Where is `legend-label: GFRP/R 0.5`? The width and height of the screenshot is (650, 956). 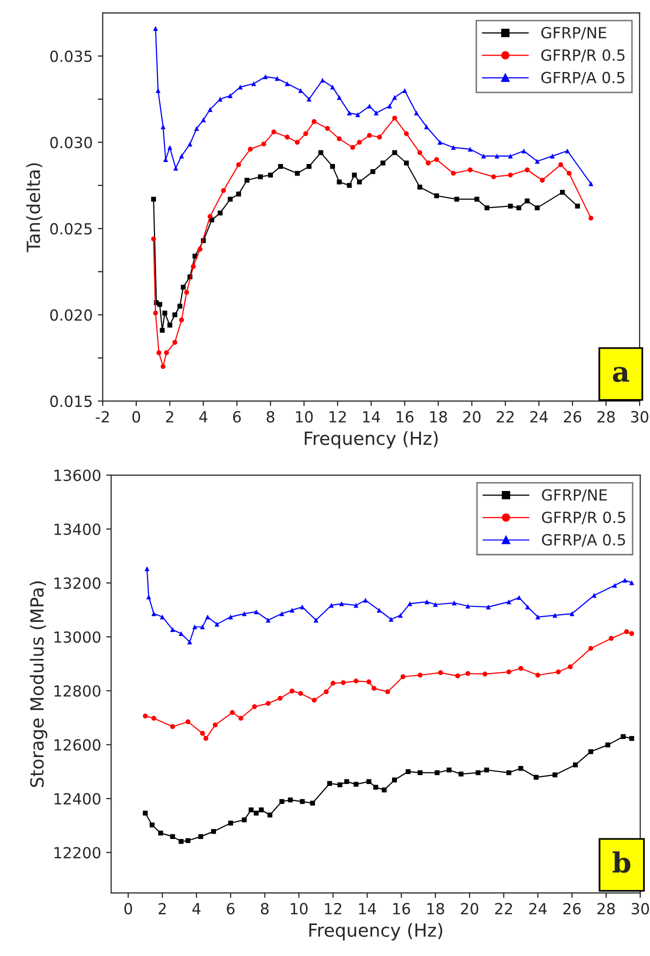
legend-label: GFRP/R 0.5 is located at coordinates (583, 55).